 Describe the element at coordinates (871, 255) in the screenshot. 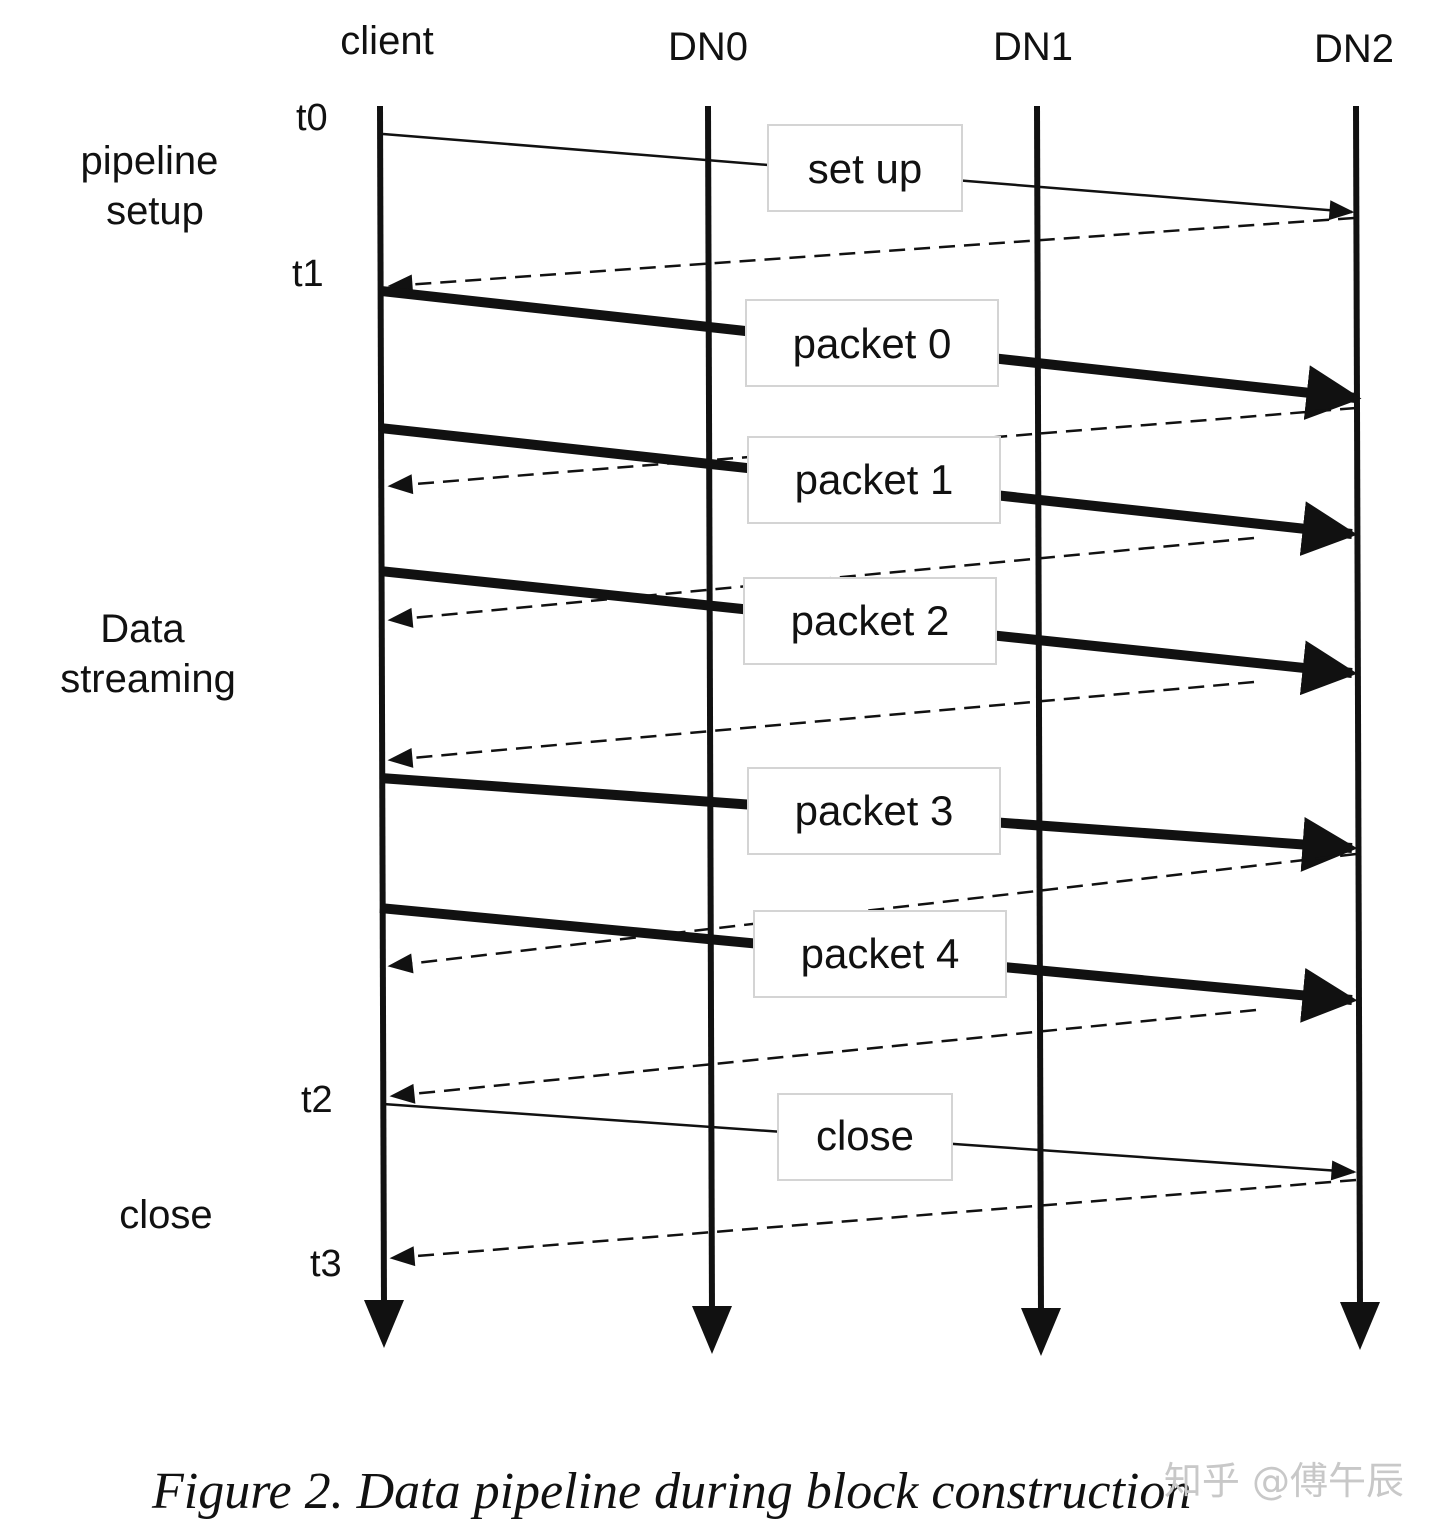

I see `message-setup-ack-arrow` at that location.